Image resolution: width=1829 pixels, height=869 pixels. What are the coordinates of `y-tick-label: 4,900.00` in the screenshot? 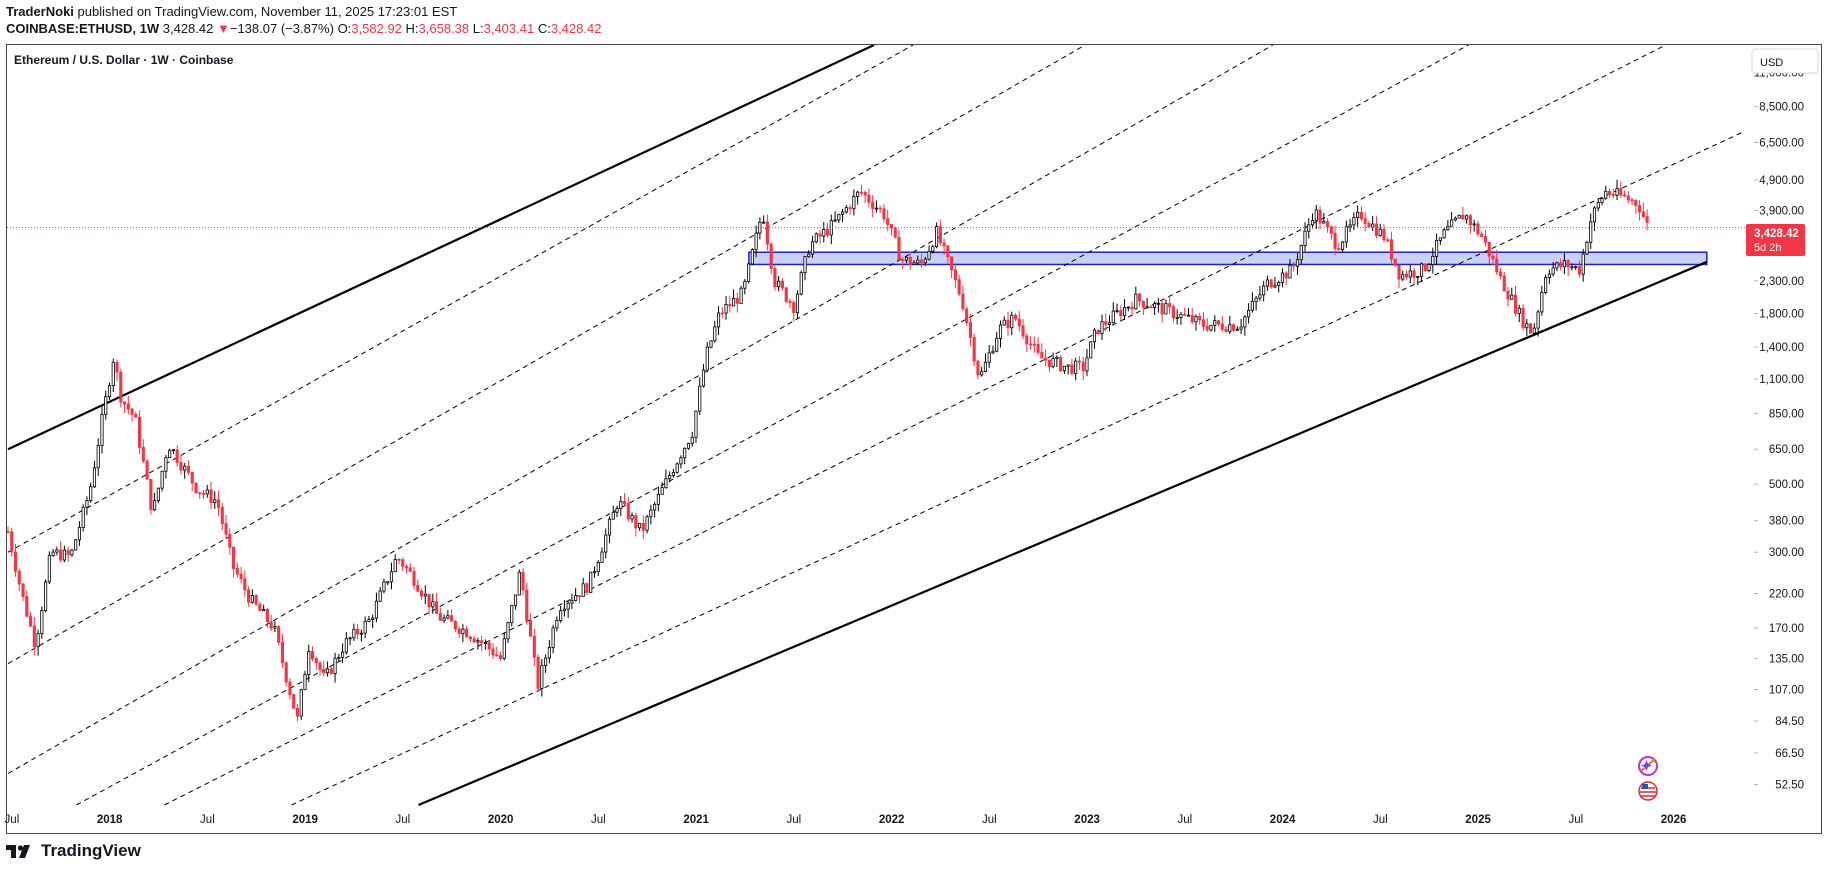 It's located at (1781, 181).